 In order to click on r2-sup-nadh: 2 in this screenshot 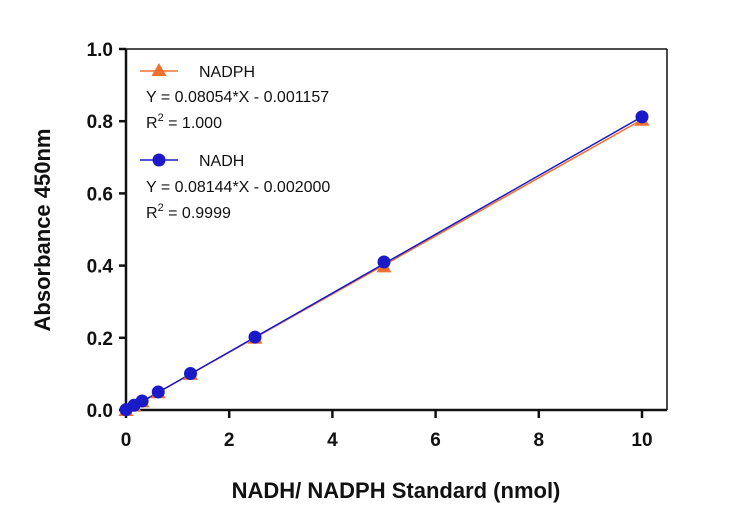, I will do `click(161, 208)`.